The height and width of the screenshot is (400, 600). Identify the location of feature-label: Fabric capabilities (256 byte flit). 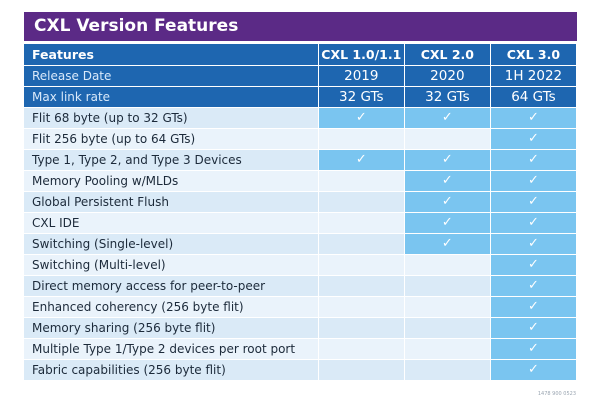
(171, 370).